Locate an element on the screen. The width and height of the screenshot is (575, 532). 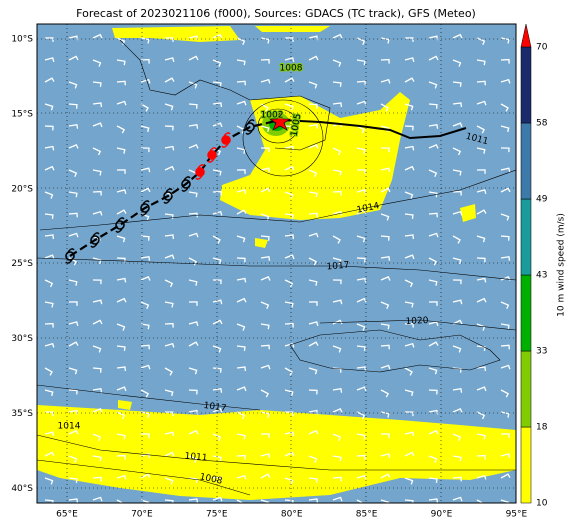
colorbar-tick-label: 49 is located at coordinates (542, 200).